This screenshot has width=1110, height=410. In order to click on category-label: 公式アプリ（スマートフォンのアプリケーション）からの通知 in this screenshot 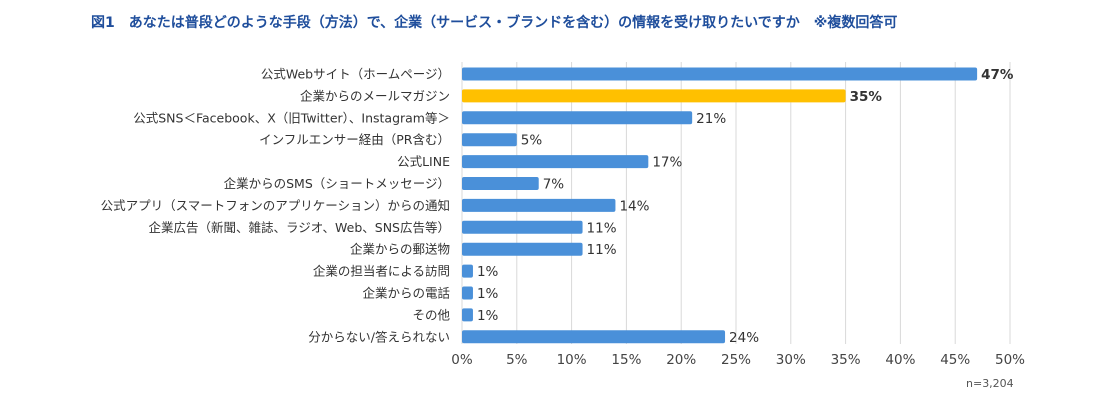, I will do `click(275, 205)`.